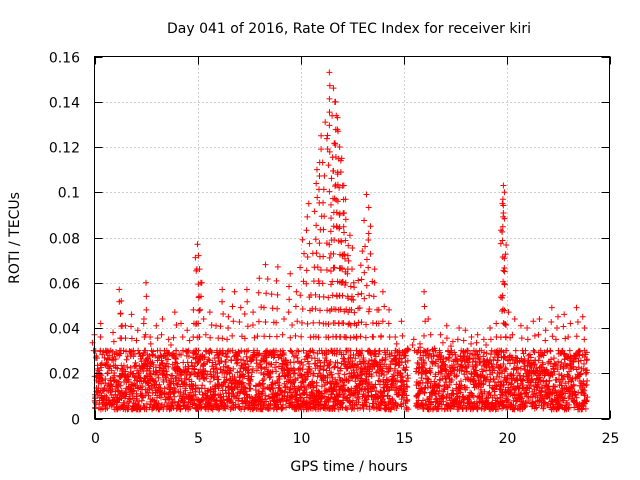 This screenshot has height=480, width=640. What do you see at coordinates (64, 240) in the screenshot?
I see `y-tick-labels: 0 0.02 0.04 0.06 0.08 0.1 0.12 0.14 0.16` at bounding box center [64, 240].